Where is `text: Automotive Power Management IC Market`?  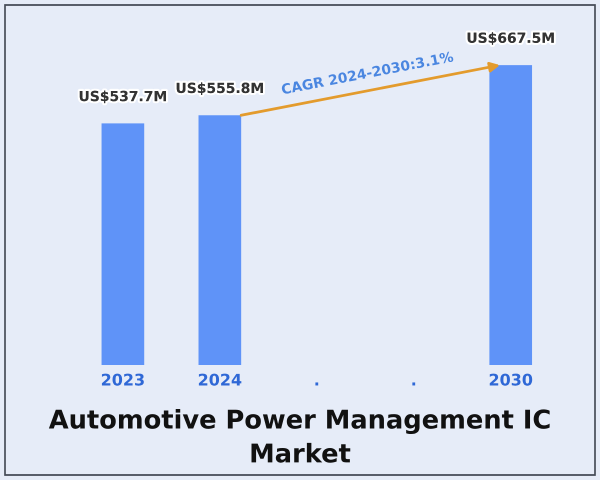 text: Automotive Power Management IC Market is located at coordinates (299, 435).